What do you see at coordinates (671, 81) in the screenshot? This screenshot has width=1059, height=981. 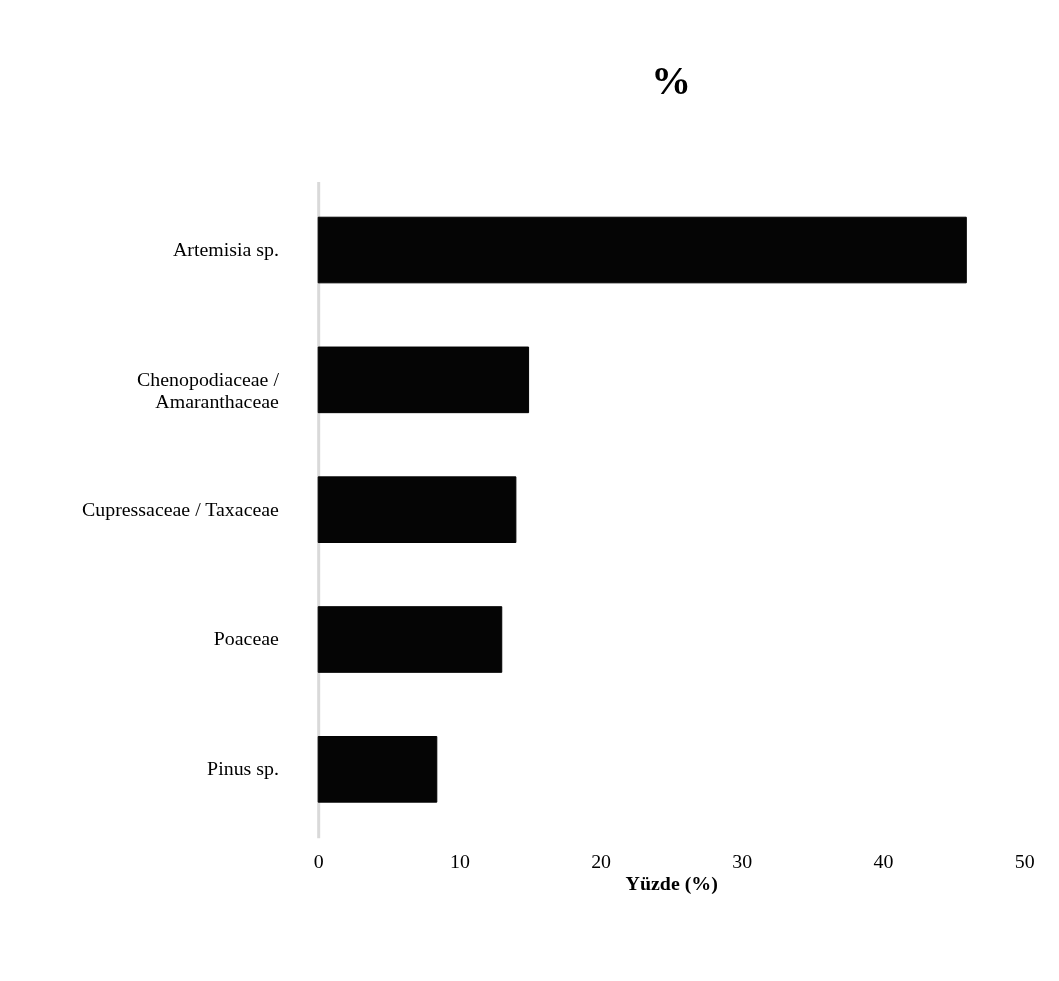 I see `chart-title: %` at bounding box center [671, 81].